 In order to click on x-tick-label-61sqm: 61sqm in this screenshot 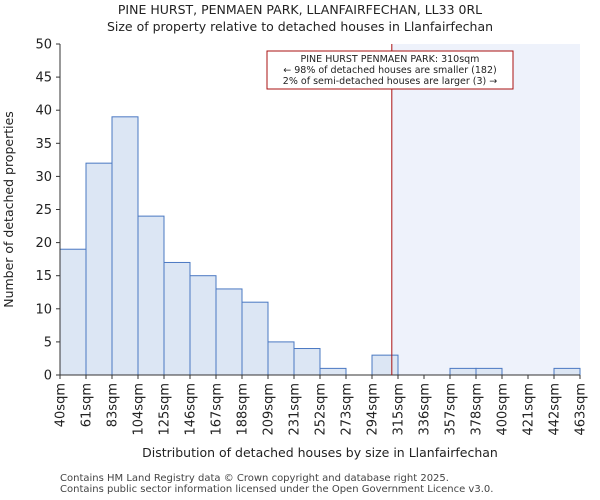, I will do `click(87, 405)`.